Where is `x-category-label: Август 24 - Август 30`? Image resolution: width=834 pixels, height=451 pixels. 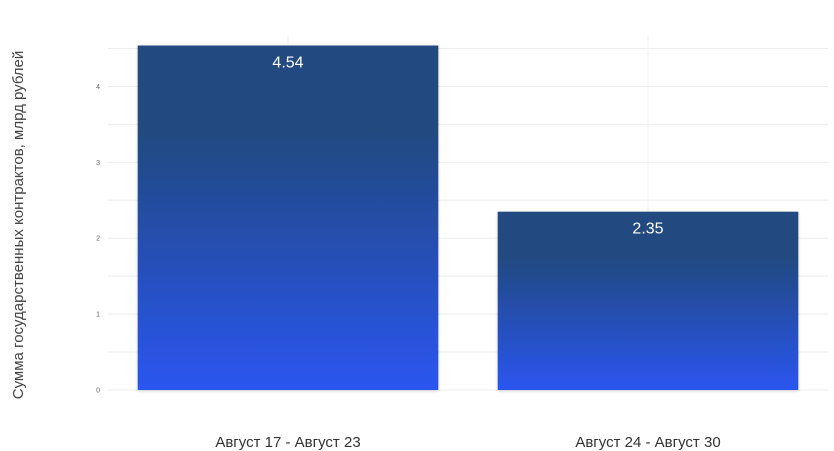 x-category-label: Август 24 - Август 30 is located at coordinates (647, 442).